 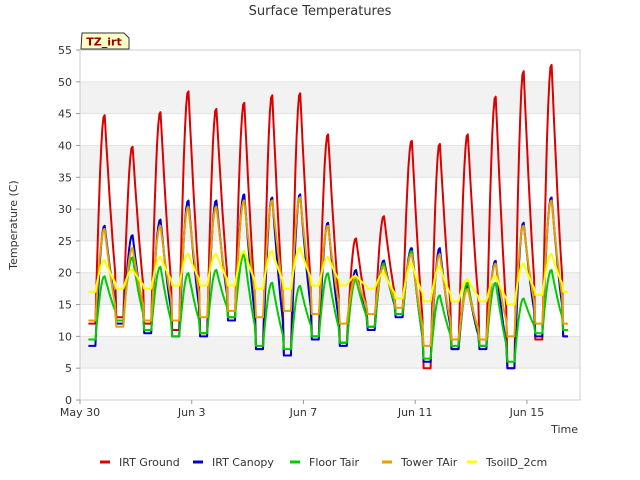 I want to click on x-tick-label: May 30, so click(x=80, y=412).